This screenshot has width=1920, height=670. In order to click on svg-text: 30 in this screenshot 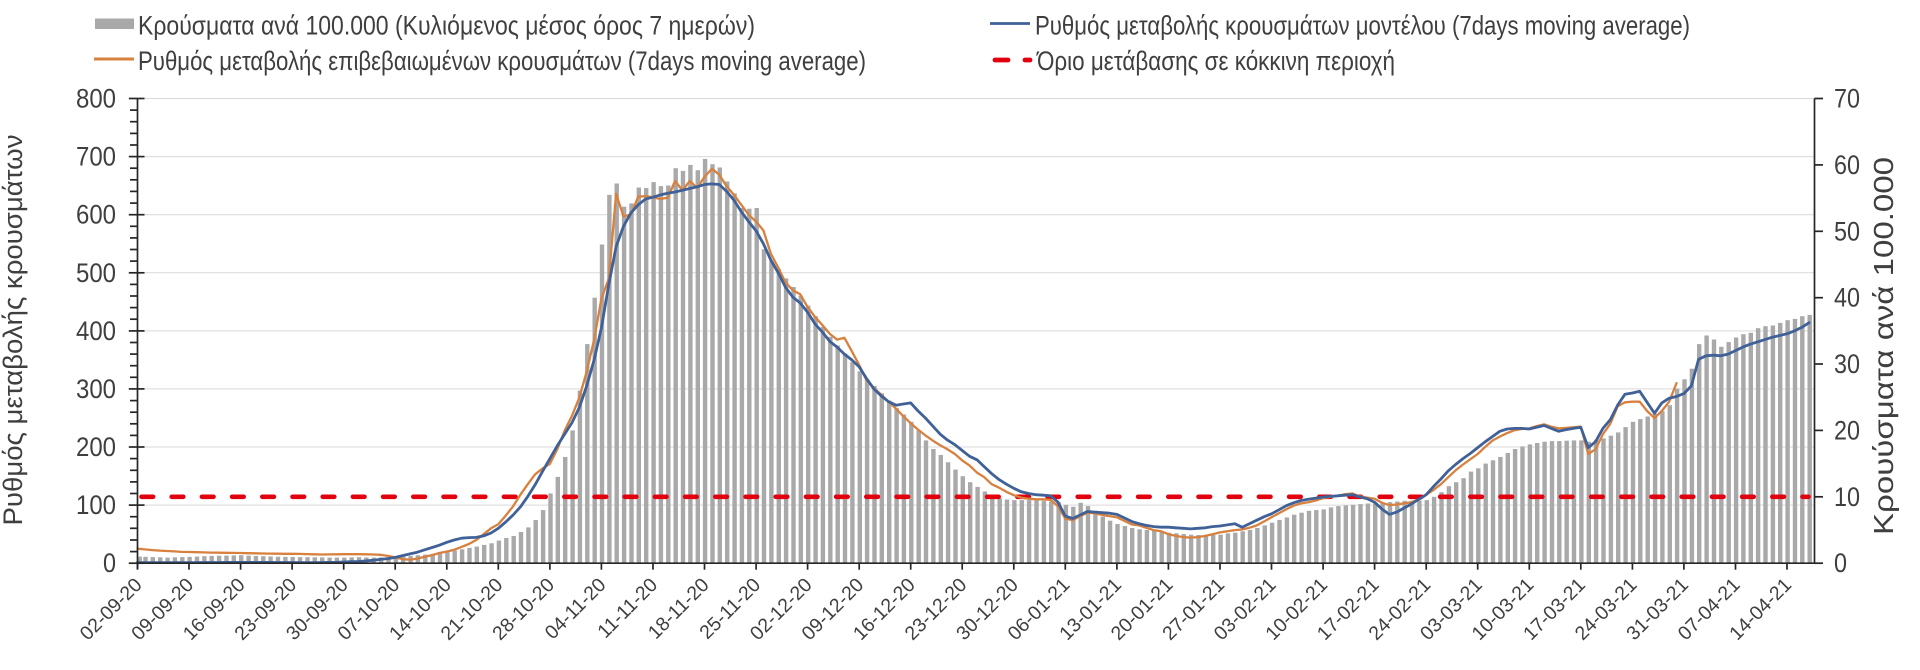, I will do `click(1847, 364)`.